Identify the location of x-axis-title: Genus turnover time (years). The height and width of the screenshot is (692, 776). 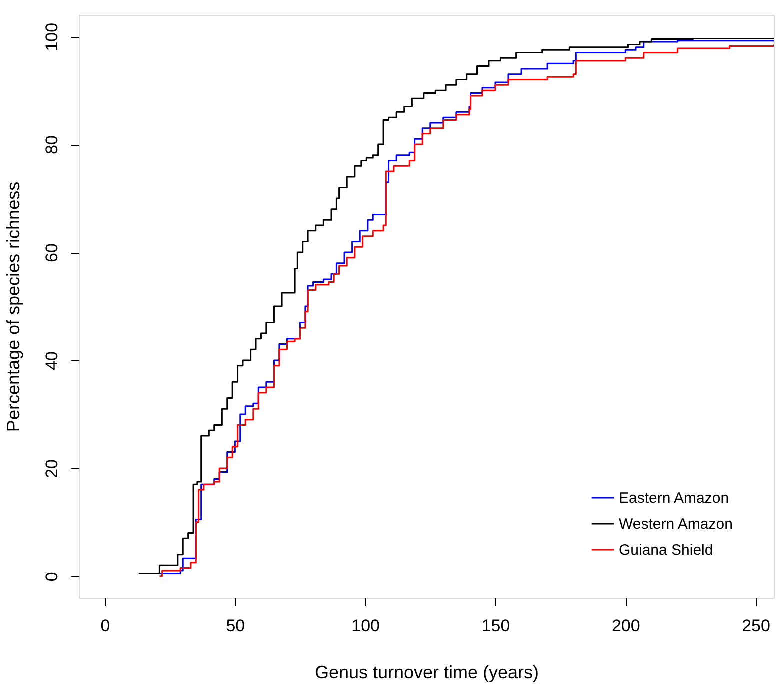
(427, 672).